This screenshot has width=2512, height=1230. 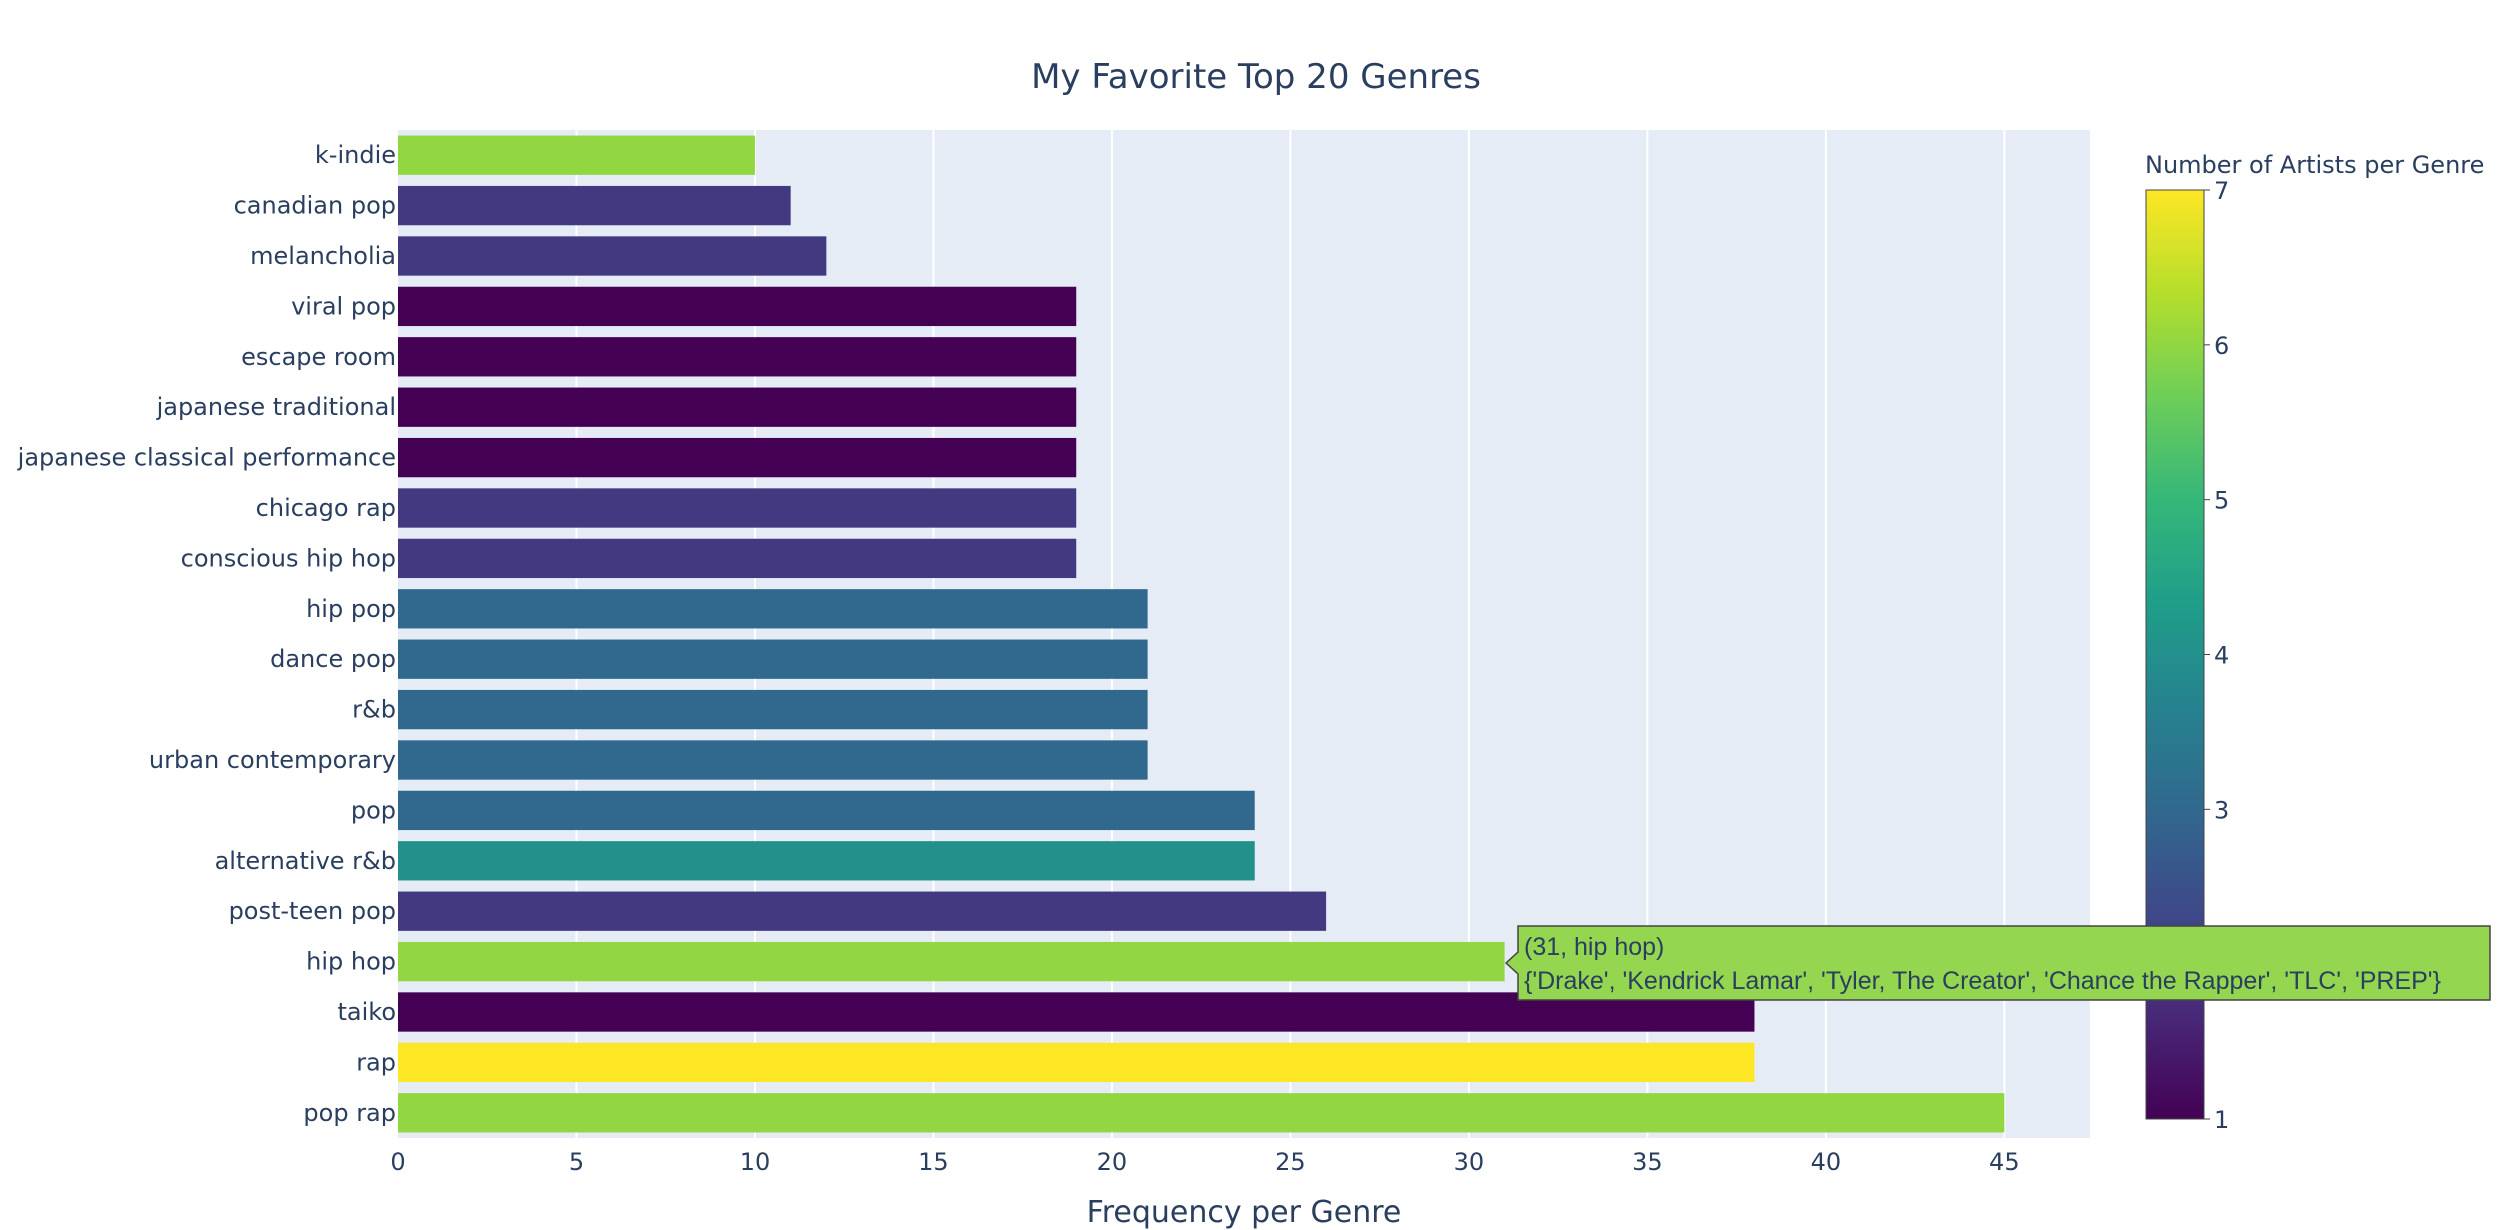 What do you see at coordinates (318, 357) in the screenshot?
I see `y-tick-label: escape room` at bounding box center [318, 357].